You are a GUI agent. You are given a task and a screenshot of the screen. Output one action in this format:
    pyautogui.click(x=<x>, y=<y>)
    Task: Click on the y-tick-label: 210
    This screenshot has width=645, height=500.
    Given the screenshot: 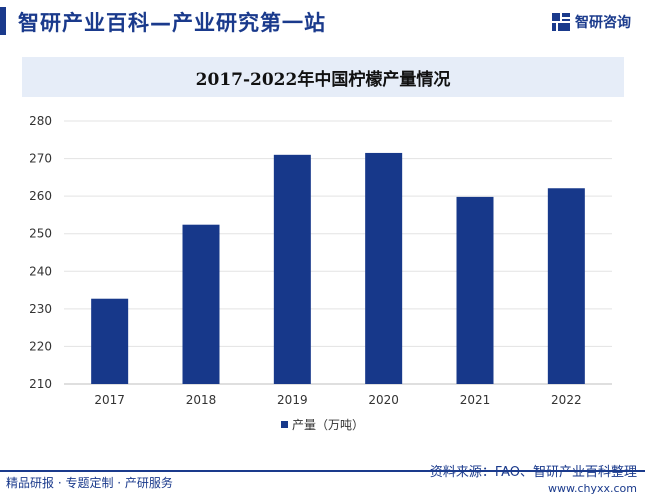 What is the action you would take?
    pyautogui.click(x=40, y=384)
    